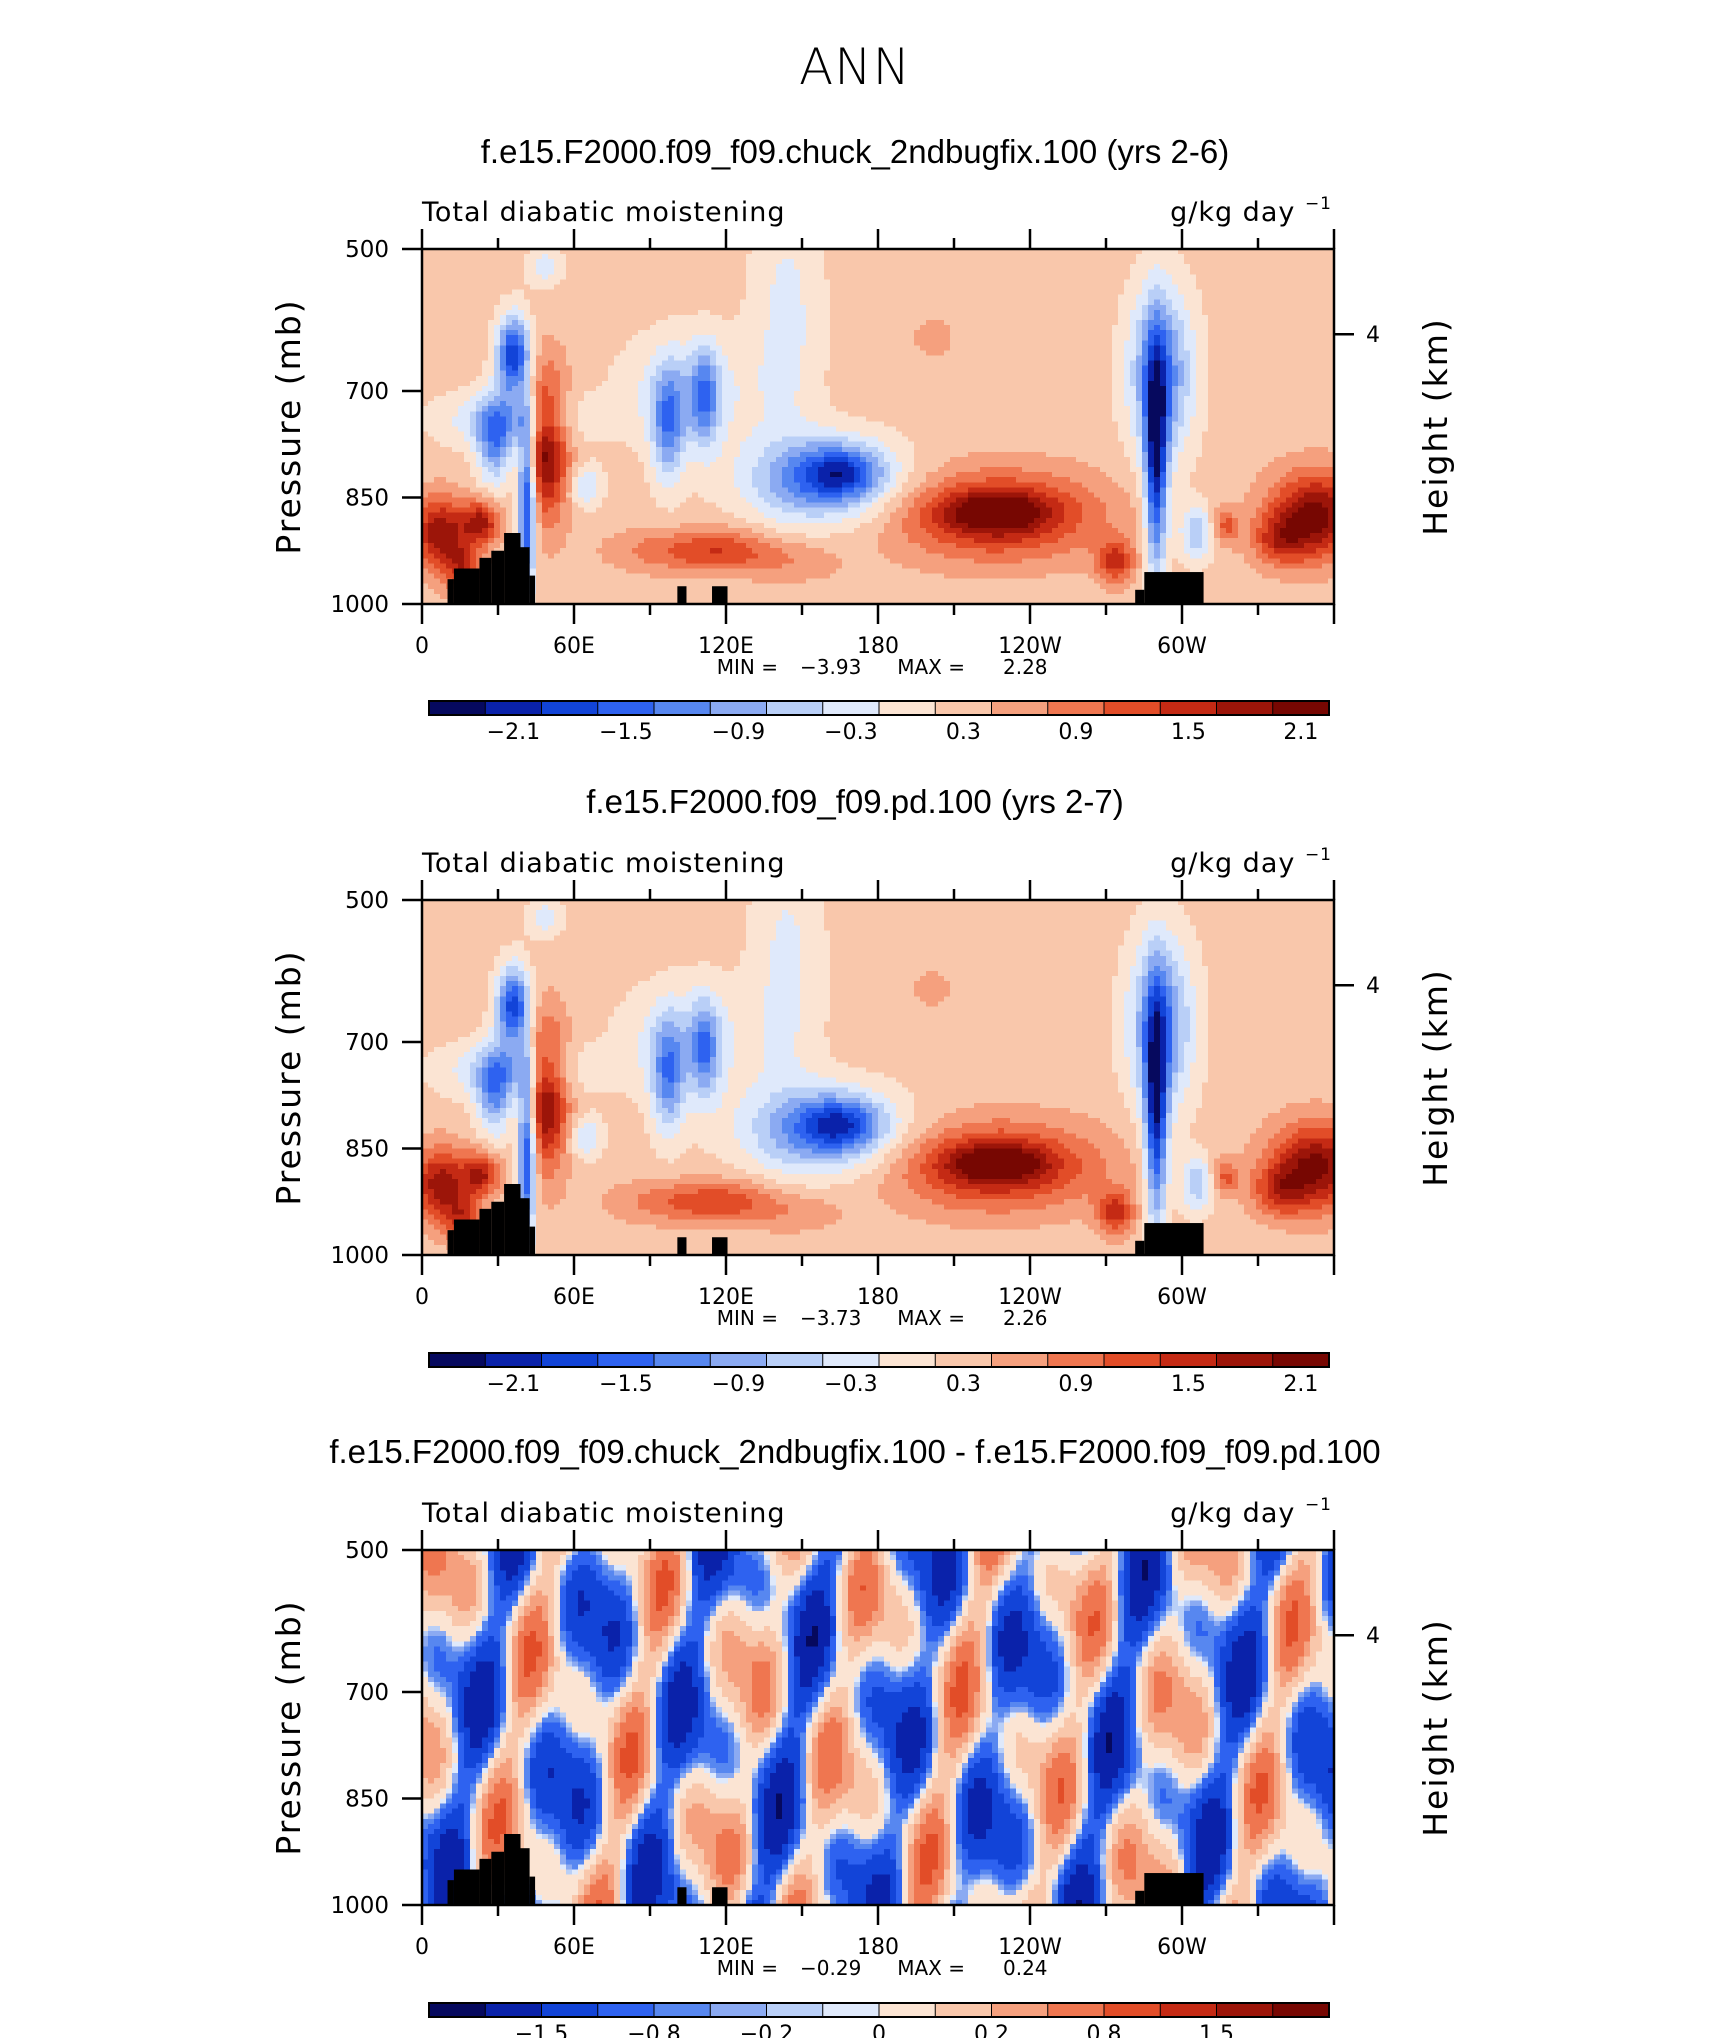 The image size is (1710, 2038). I want to click on units-label: g/kg day −1, so click(1251, 1512).